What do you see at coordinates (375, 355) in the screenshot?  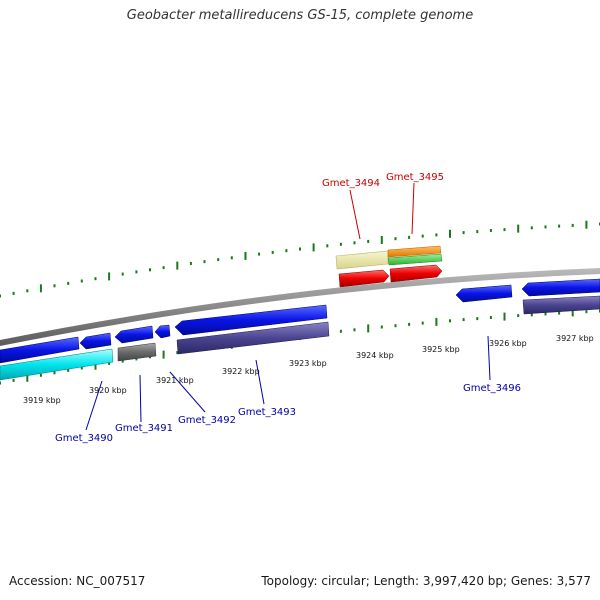 I see `kbp-label-3924: 3924 kbp` at bounding box center [375, 355].